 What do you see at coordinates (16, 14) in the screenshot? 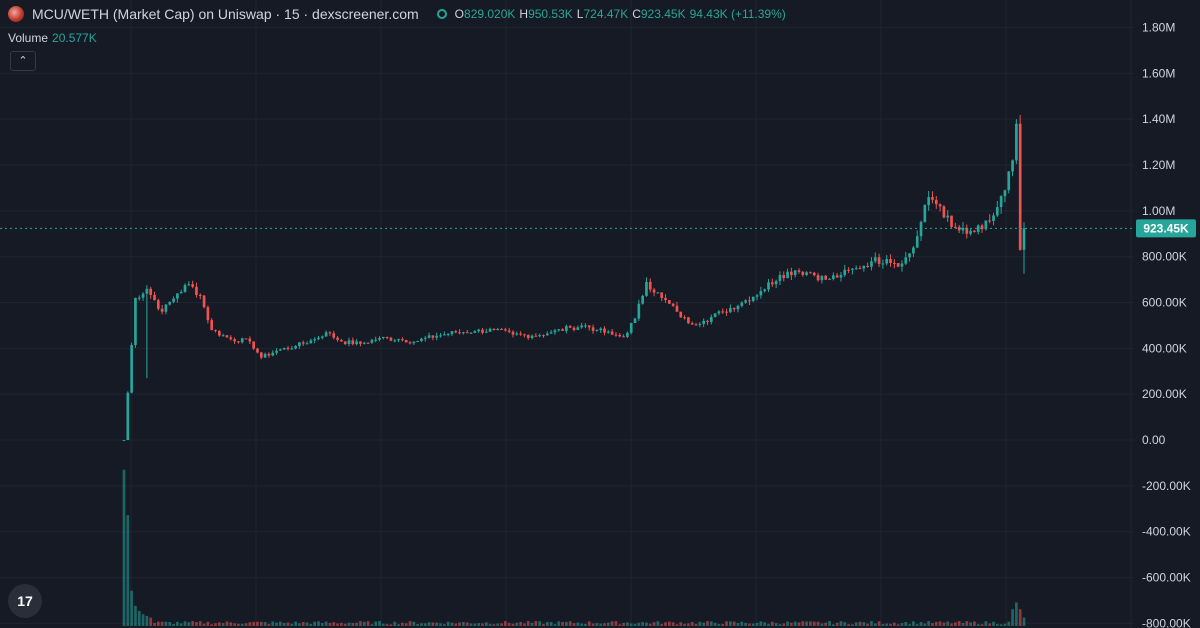
I see `token-logo` at bounding box center [16, 14].